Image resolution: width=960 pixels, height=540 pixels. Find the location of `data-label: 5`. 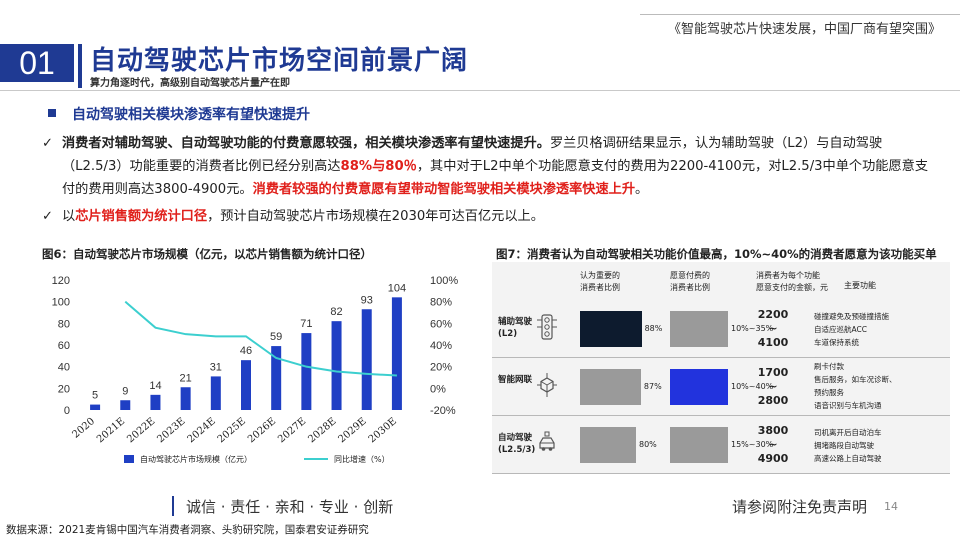

data-label: 5 is located at coordinates (95, 396).